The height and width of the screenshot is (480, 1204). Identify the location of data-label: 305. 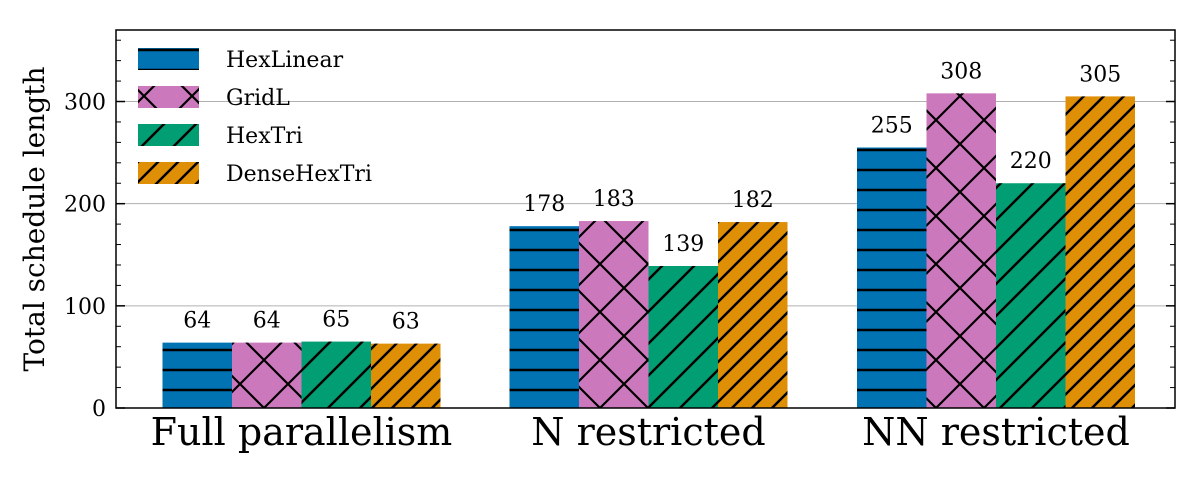
(1100, 74).